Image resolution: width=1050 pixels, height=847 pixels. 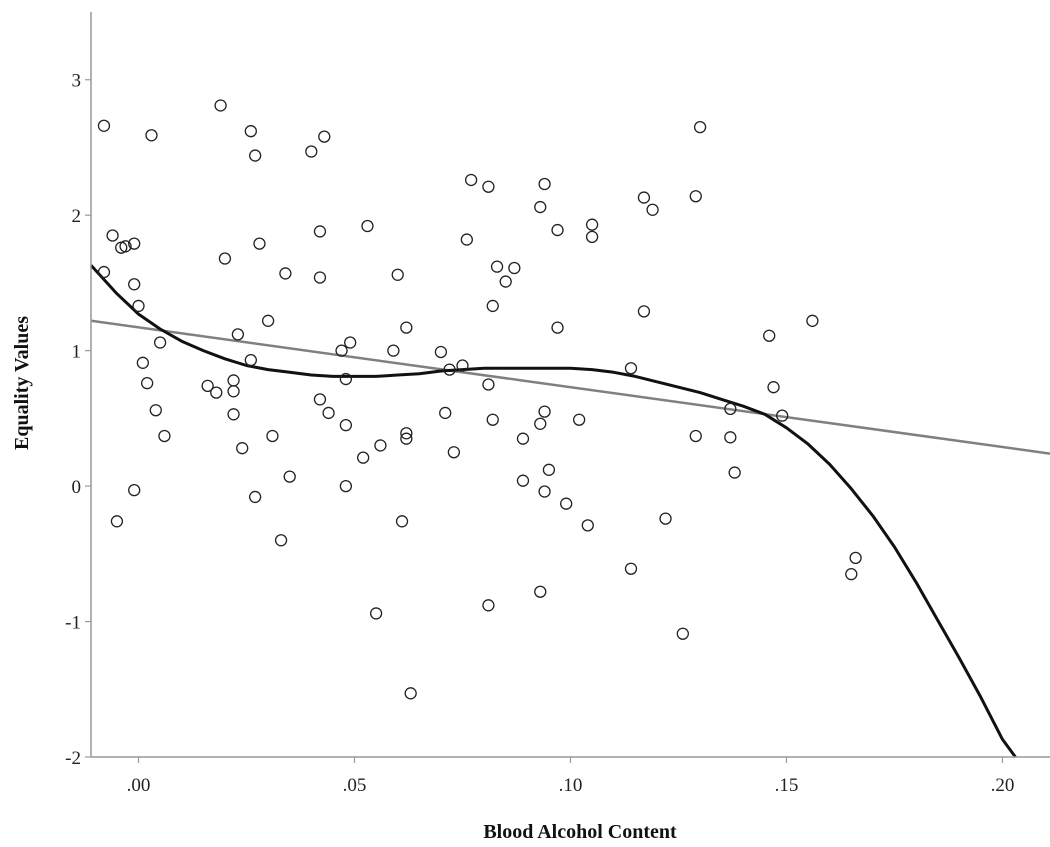 I want to click on y-tick-label: 3, so click(x=77, y=81).